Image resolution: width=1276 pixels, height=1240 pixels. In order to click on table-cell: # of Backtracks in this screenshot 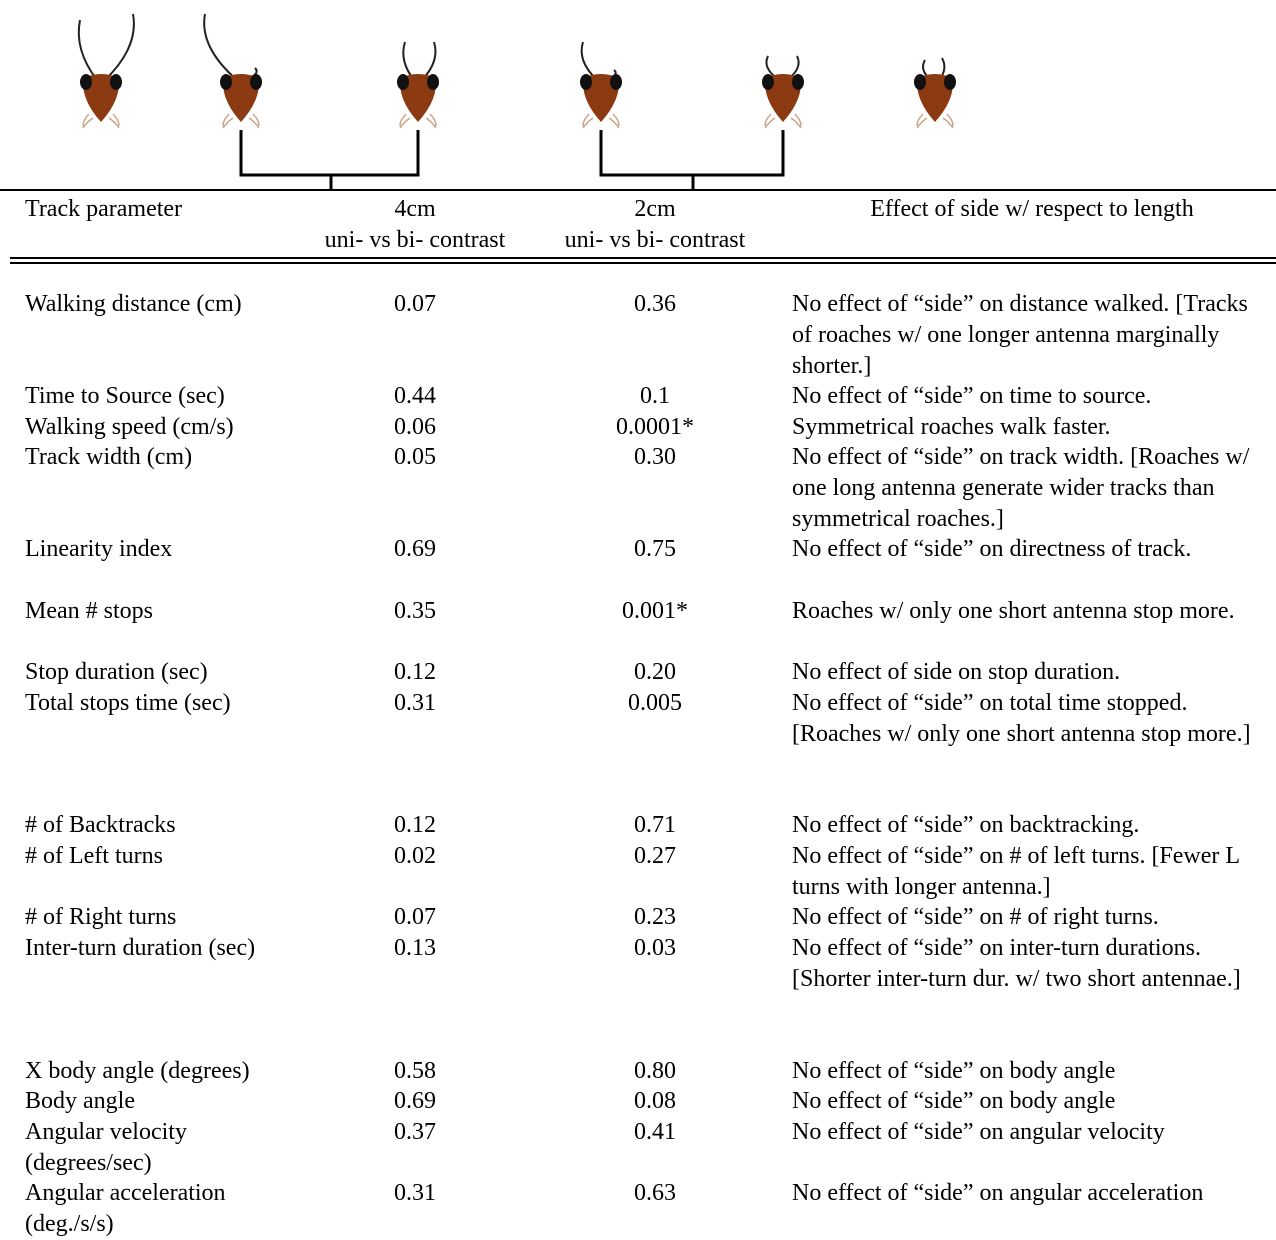, I will do `click(100, 825)`.